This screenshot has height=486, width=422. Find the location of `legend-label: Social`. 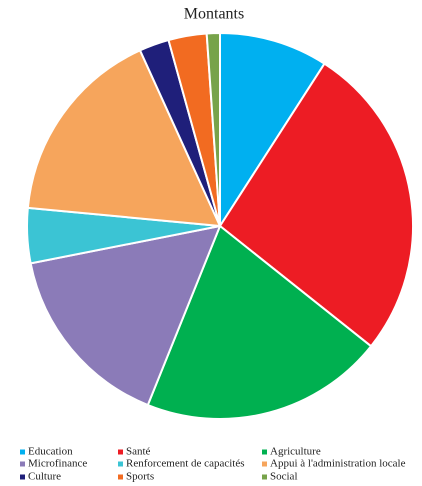

legend-label: Social is located at coordinates (284, 477).